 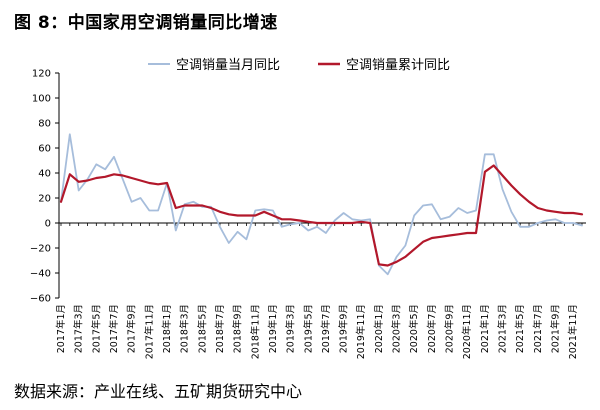 What do you see at coordinates (149, 331) in the screenshot?
I see `x-tick-label: 2017年11月` at bounding box center [149, 331].